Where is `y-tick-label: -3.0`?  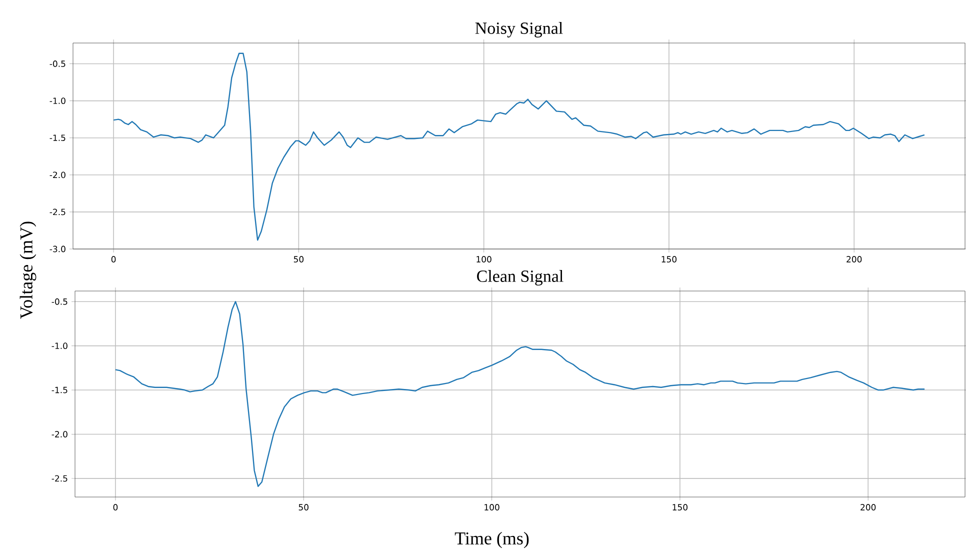 y-tick-label: -3.0 is located at coordinates (58, 249).